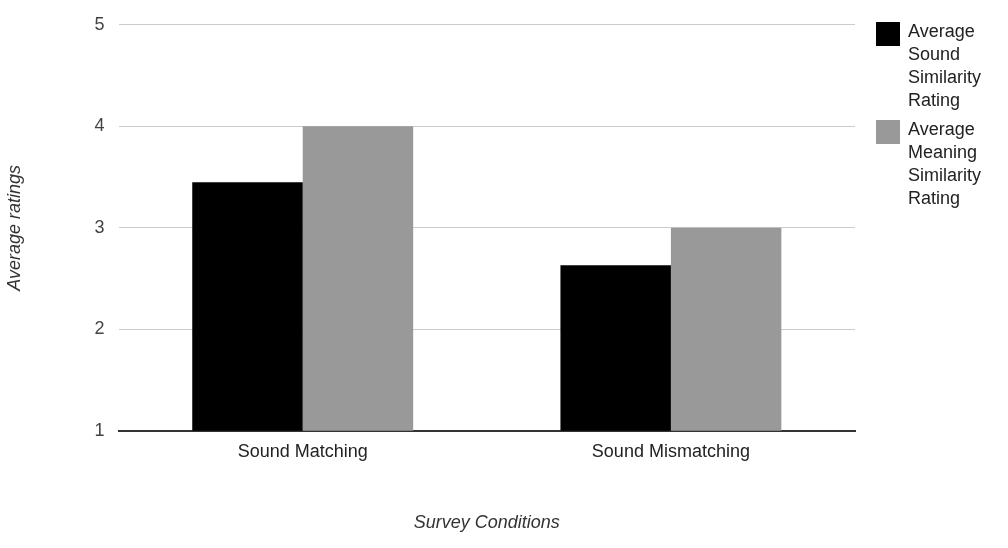 This screenshot has width=1008, height=548. I want to click on x-axis-title: Survey Conditions, so click(486, 522).